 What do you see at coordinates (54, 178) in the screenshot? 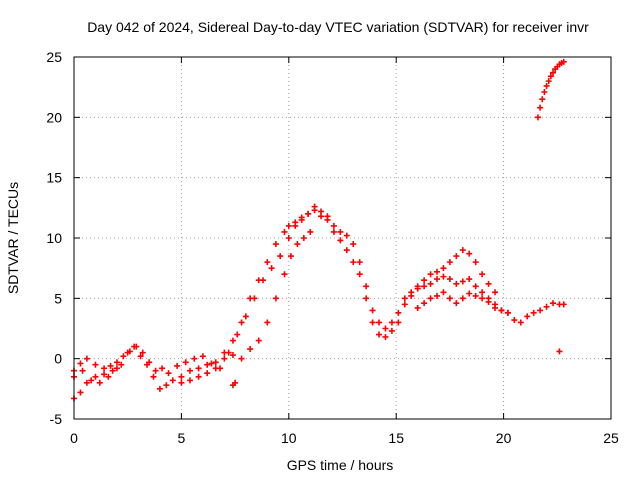
I see `y-tick-label: 15` at bounding box center [54, 178].